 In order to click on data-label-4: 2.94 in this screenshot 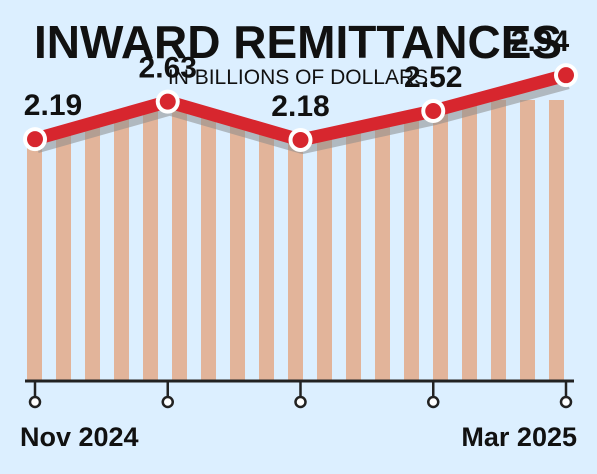, I will do `click(540, 41)`.